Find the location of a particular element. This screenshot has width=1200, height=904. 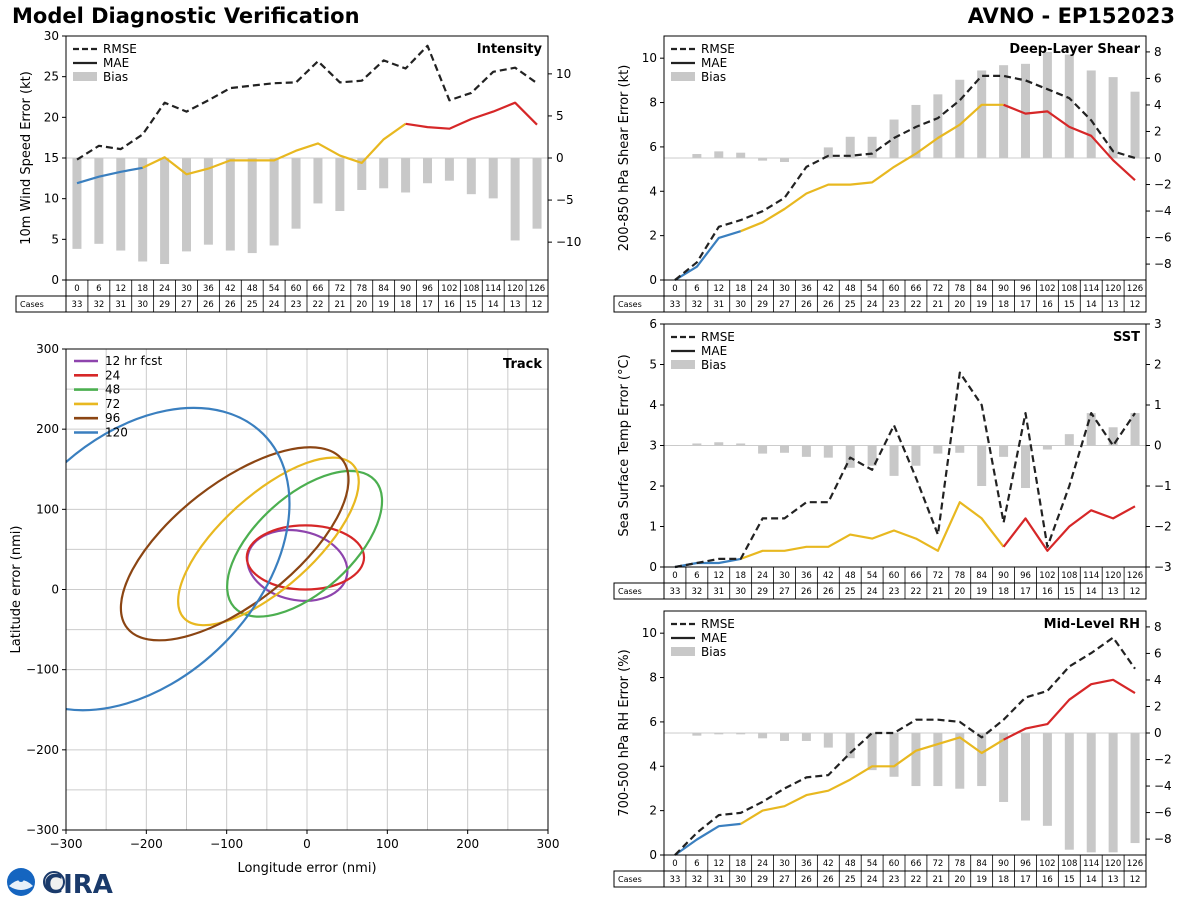

y-tick-label: 2 is located at coordinates (653, 236).